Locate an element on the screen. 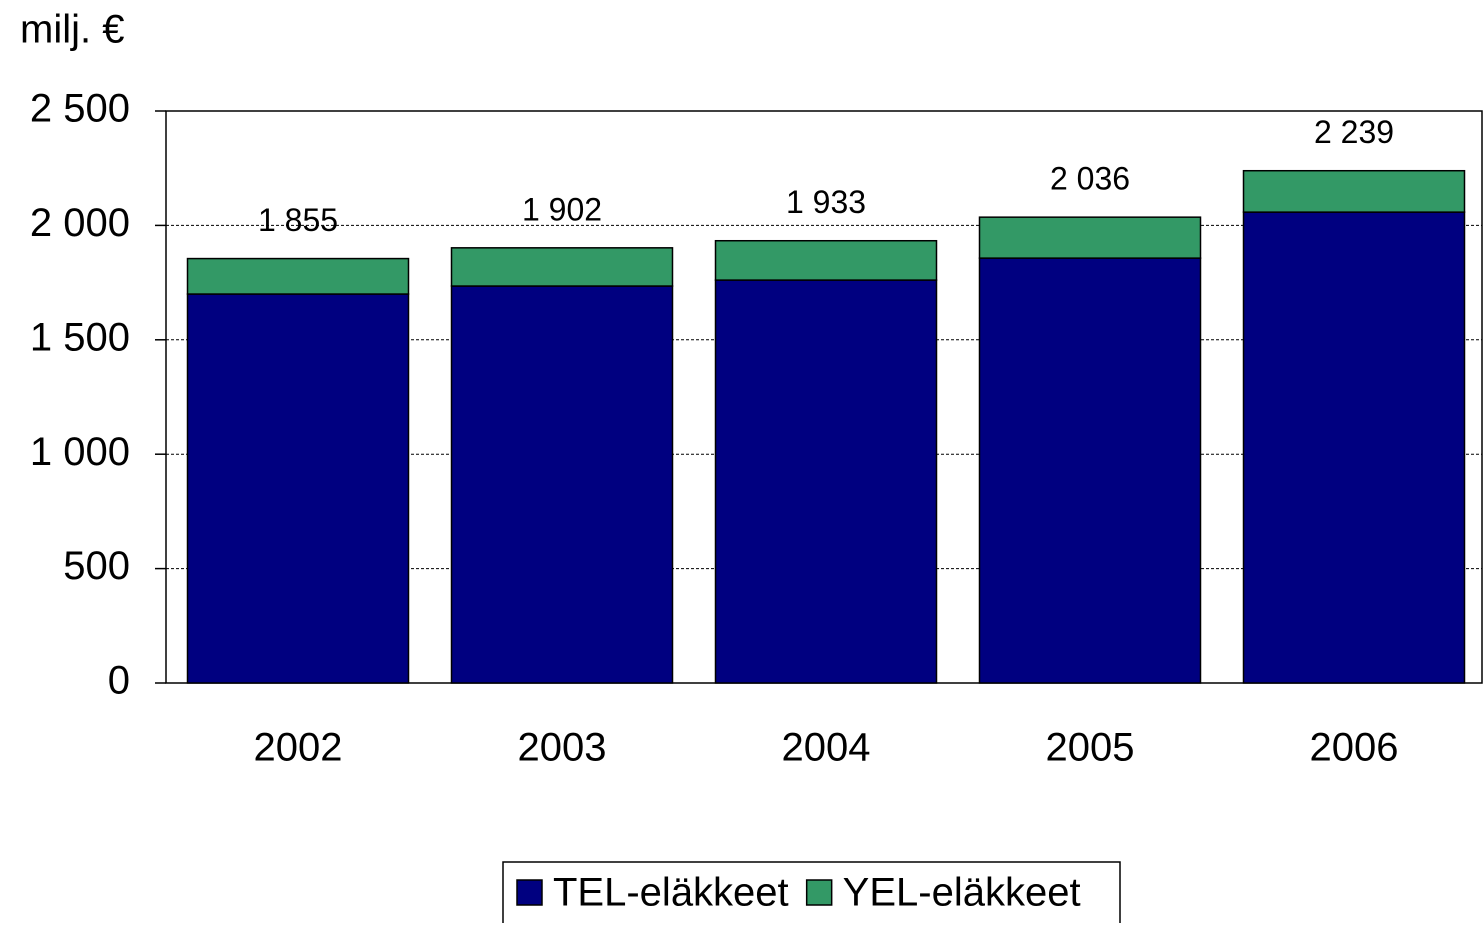 The image size is (1483, 928). total-label: 1 902 is located at coordinates (562, 209).